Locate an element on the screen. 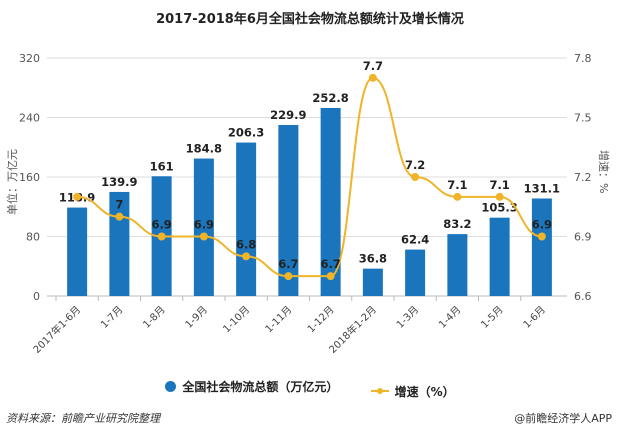 This screenshot has height=433, width=620. legend-bar-label: 全国社会物流总额（万亿元） is located at coordinates (260, 387).